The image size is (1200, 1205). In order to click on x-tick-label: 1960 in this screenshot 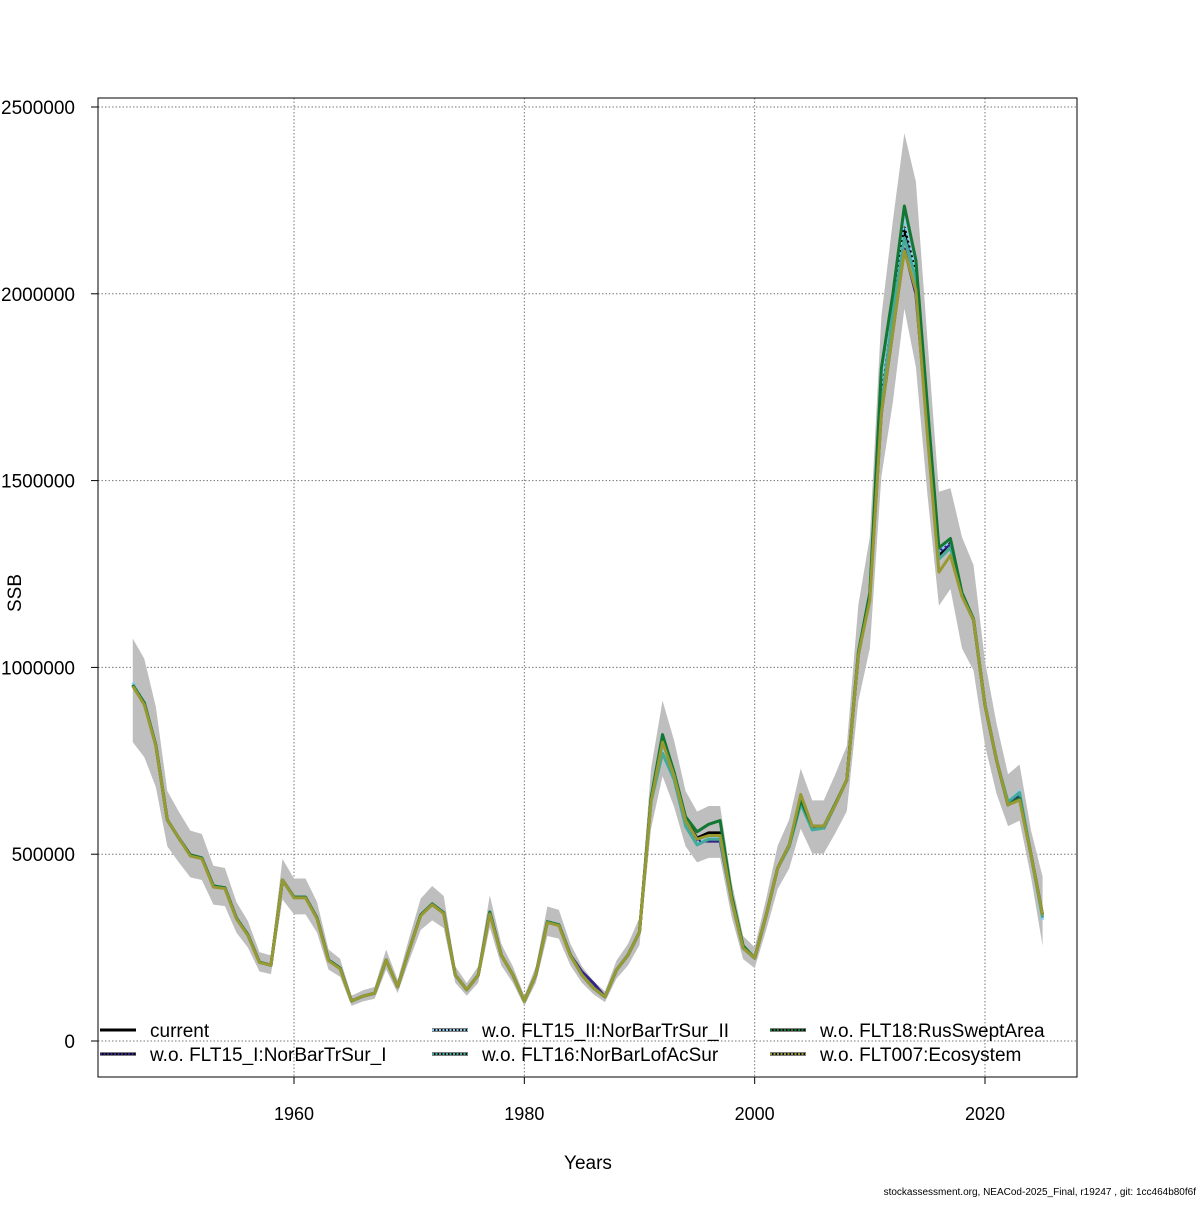, I will do `click(294, 1114)`.